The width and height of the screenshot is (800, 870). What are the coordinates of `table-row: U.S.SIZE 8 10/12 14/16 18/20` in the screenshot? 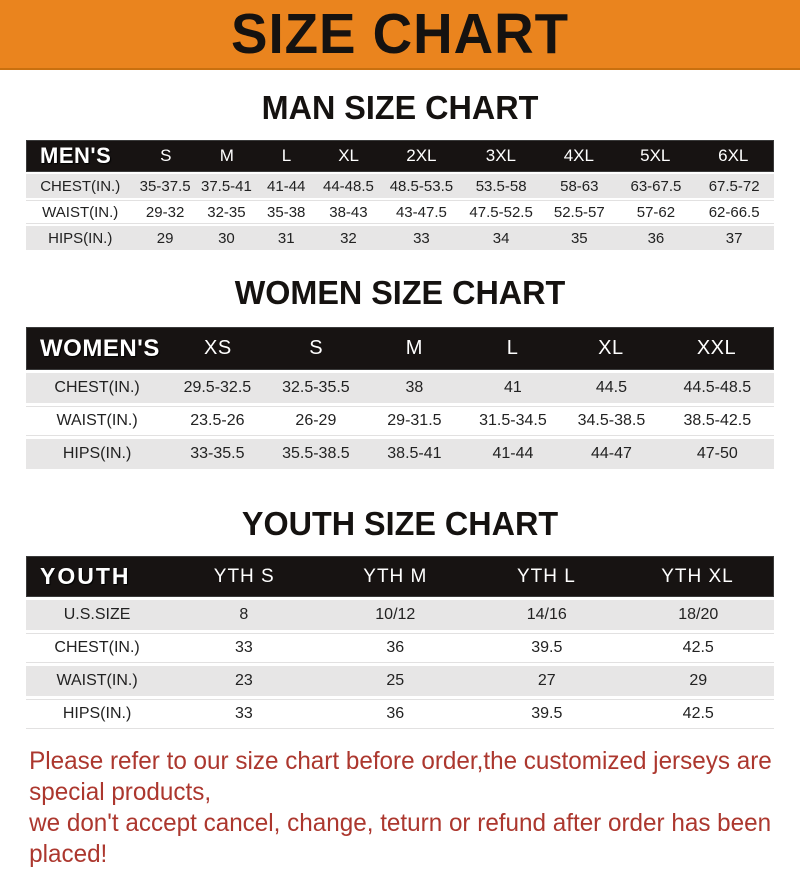 It's located at (400, 615).